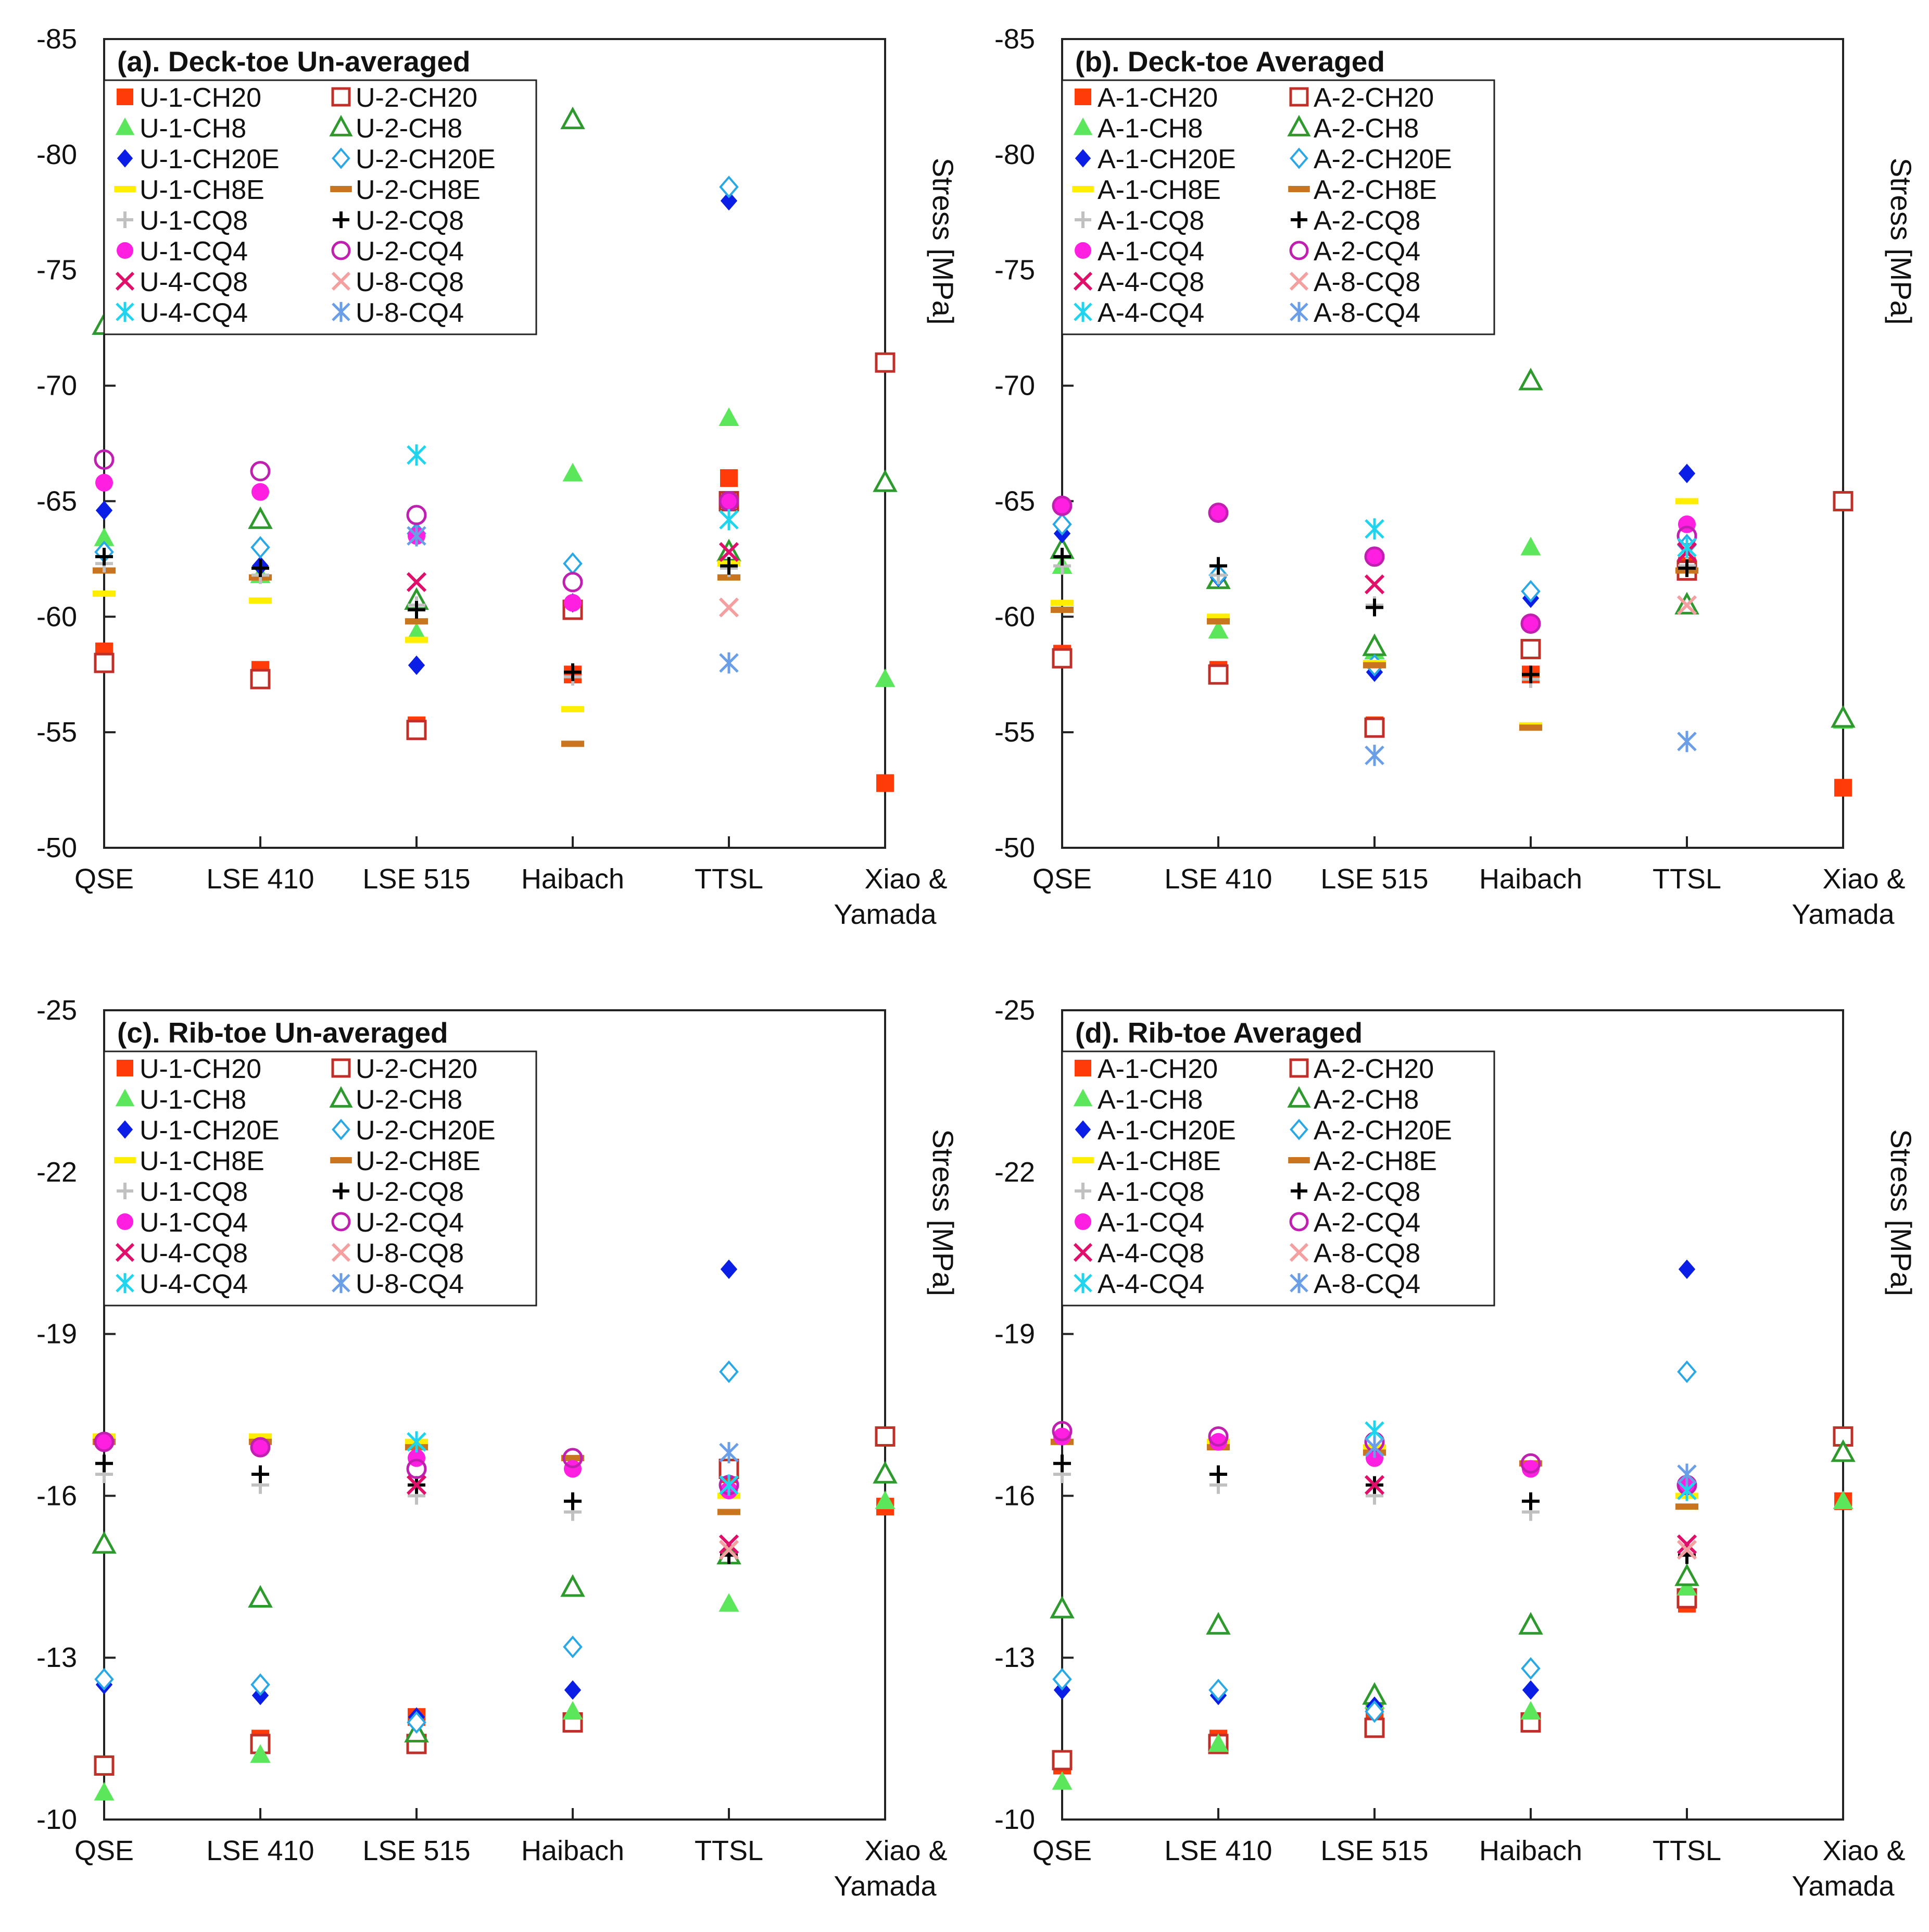 This screenshot has height=1932, width=1929. Describe the element at coordinates (729, 663) in the screenshot. I see `point-u-8-cq4` at that location.